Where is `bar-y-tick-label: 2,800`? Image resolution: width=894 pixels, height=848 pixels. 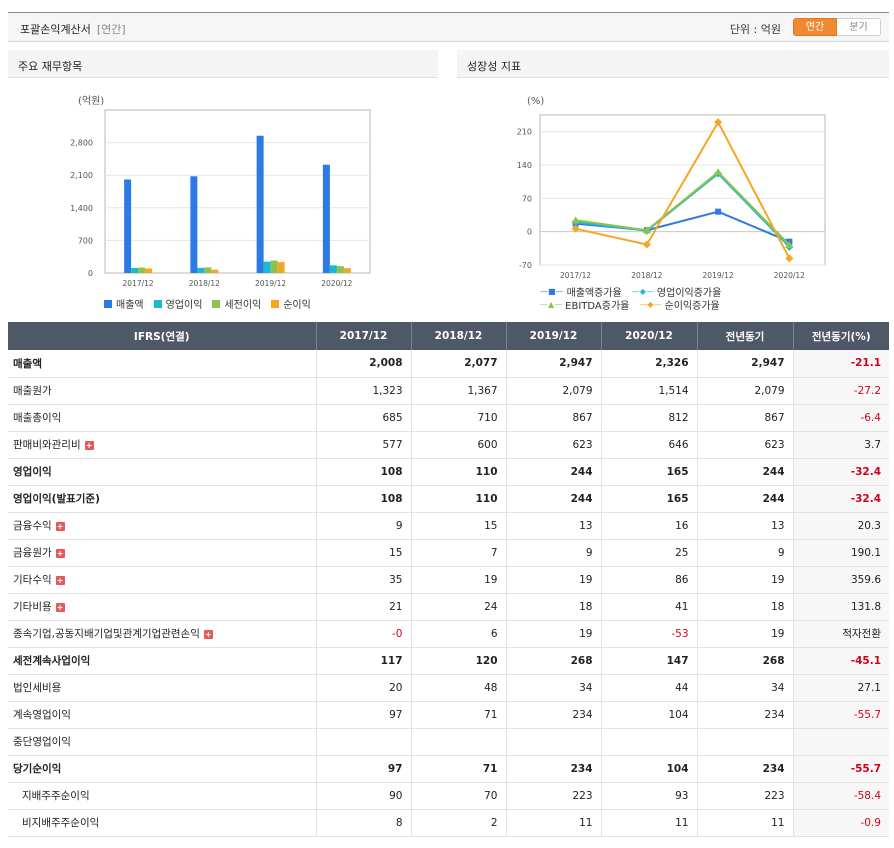
bar-y-tick-label: 2,800 is located at coordinates (81, 143).